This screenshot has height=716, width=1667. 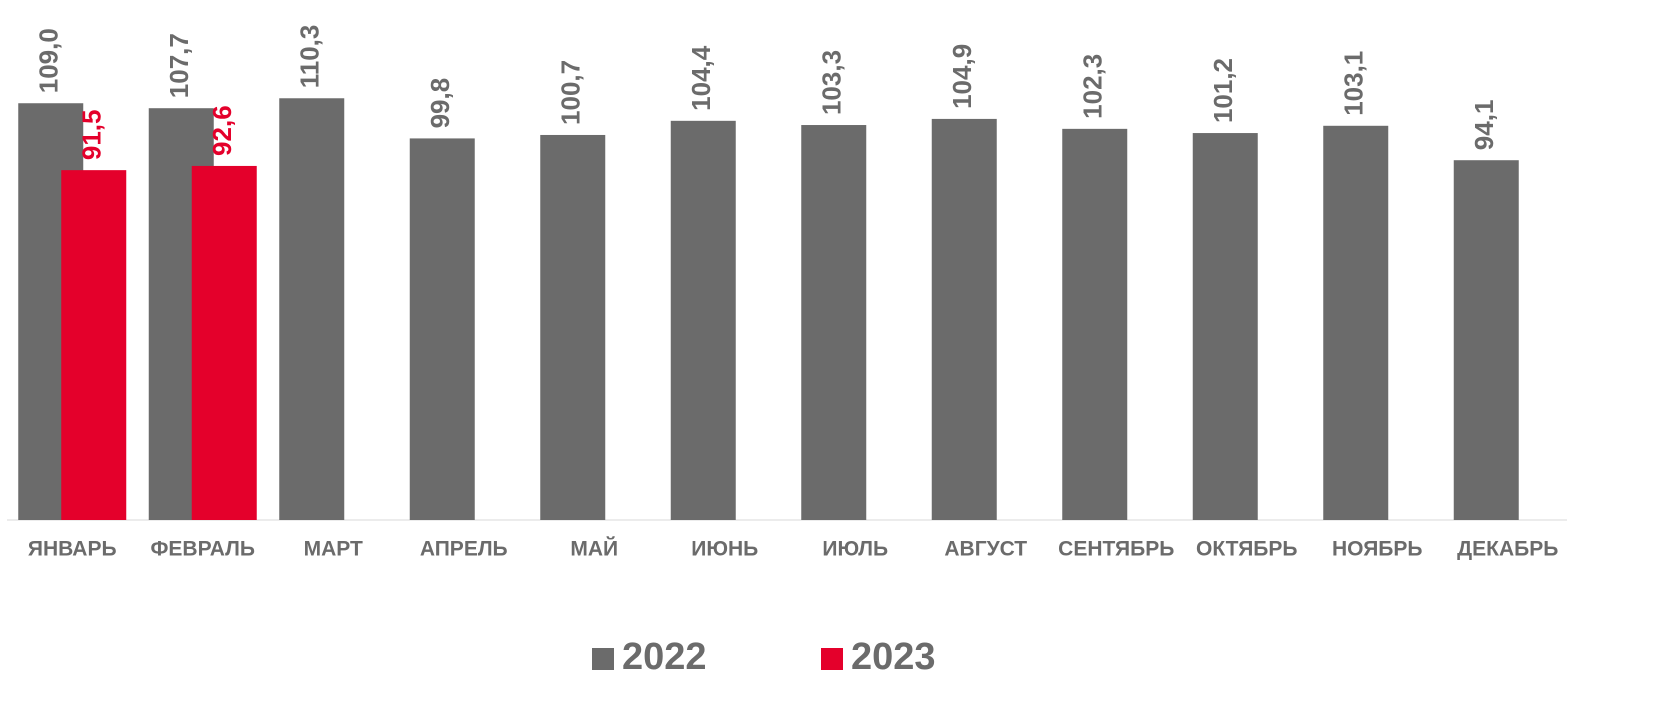 I want to click on x-tick-label: МАЙ, so click(x=594, y=549).